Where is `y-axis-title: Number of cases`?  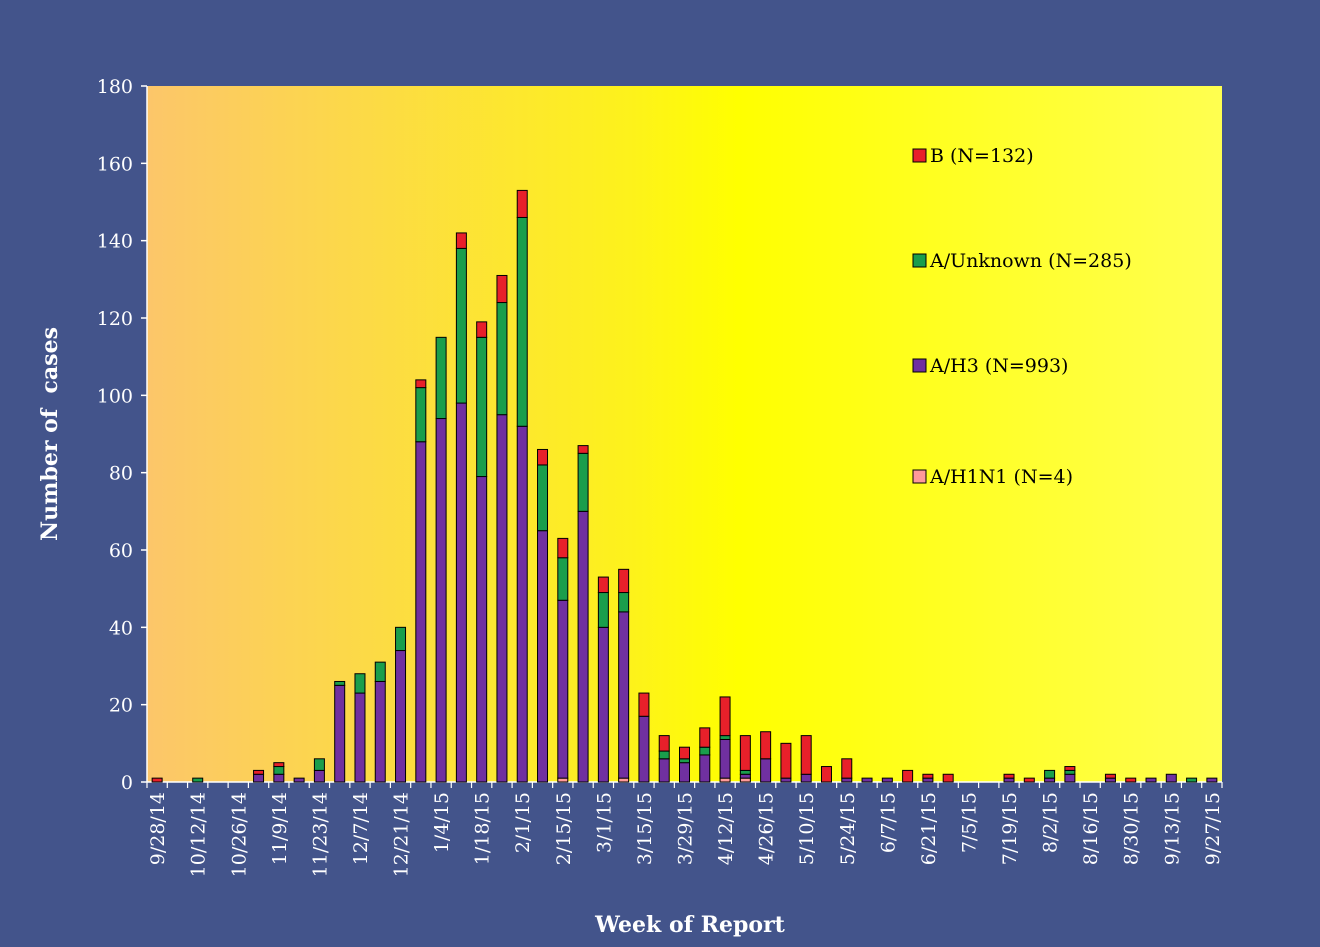
y-axis-title: Number of cases is located at coordinates (50, 434).